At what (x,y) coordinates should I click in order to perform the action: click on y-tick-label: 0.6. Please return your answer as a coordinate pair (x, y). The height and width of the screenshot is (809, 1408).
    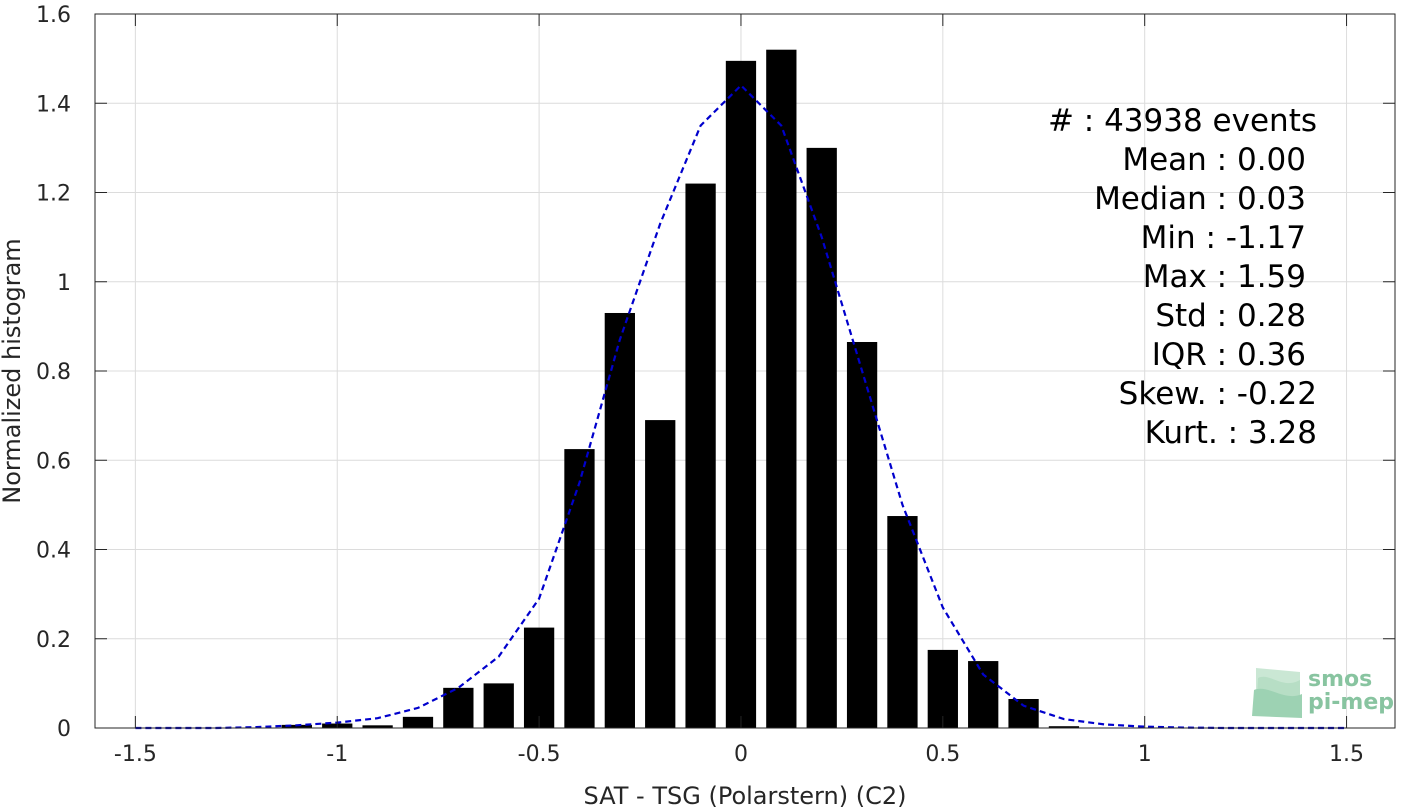
    Looking at the image, I should click on (53, 461).